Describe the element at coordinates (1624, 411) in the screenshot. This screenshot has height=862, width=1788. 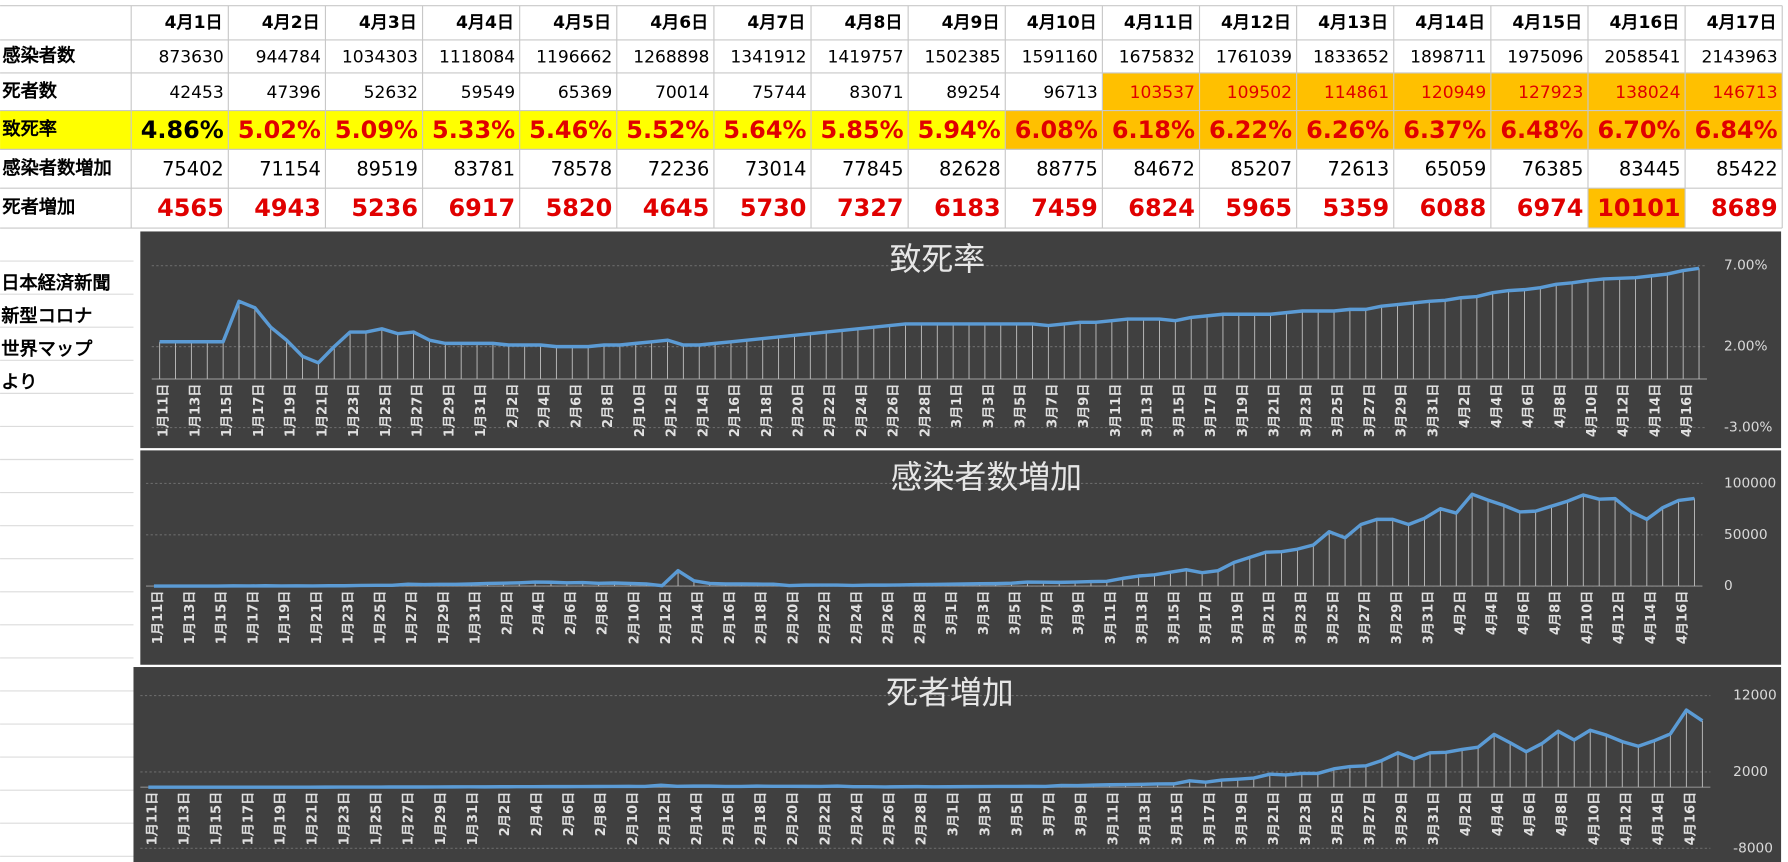
I see `x-tick-label: 4月12日` at that location.